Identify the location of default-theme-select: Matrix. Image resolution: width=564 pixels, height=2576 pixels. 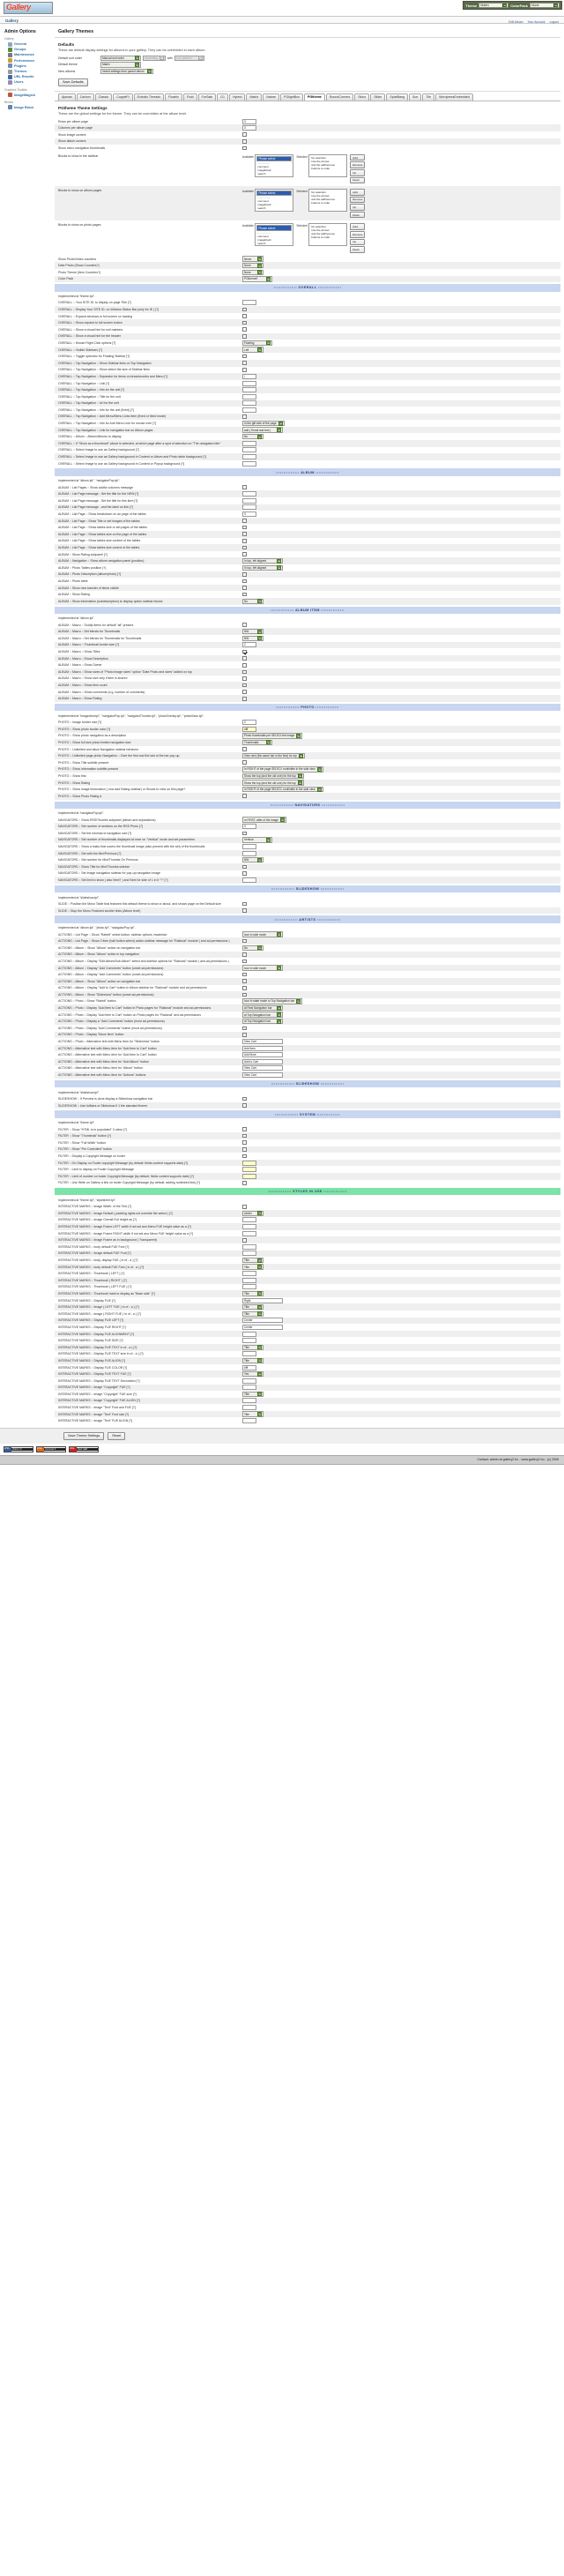
(121, 65).